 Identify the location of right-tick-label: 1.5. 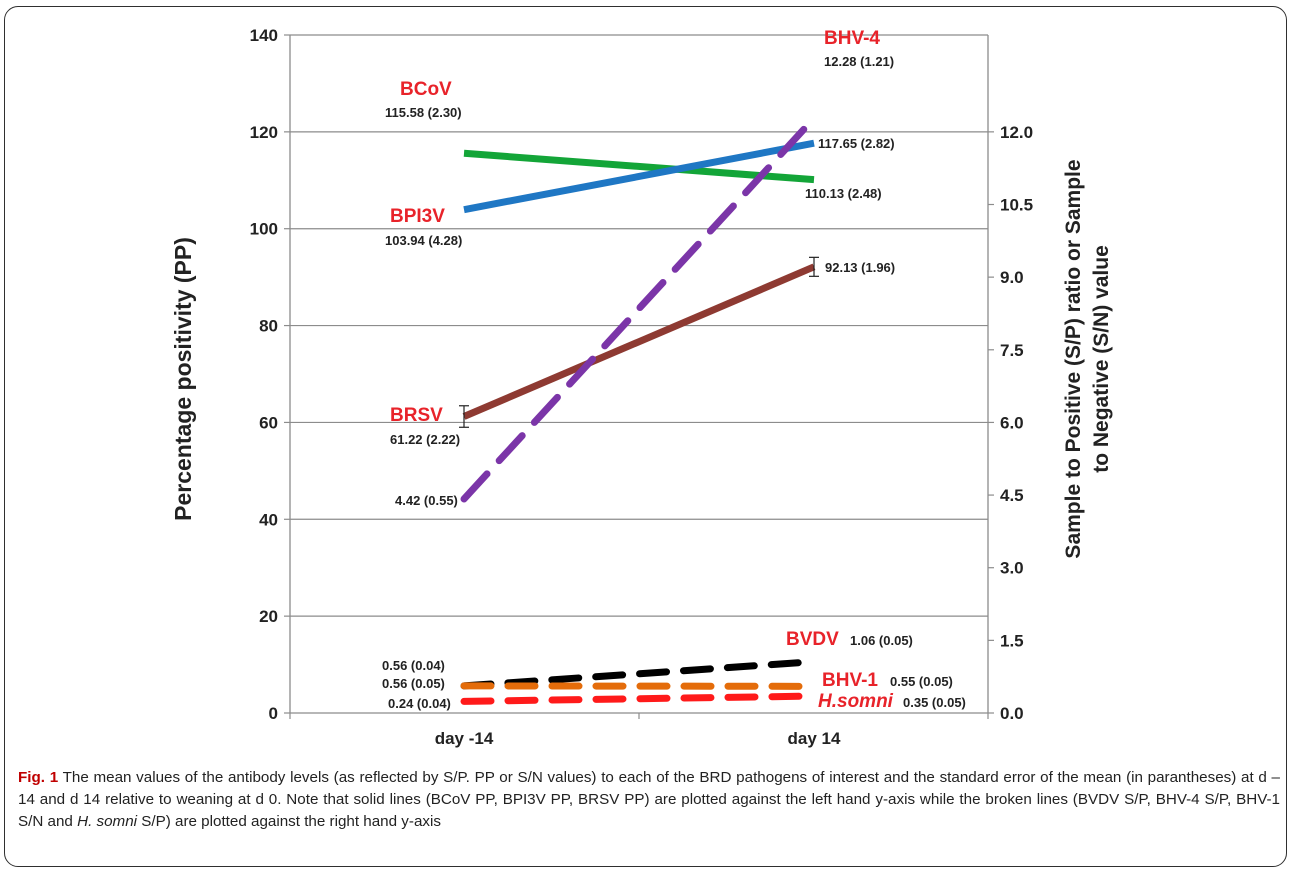
(1012, 640).